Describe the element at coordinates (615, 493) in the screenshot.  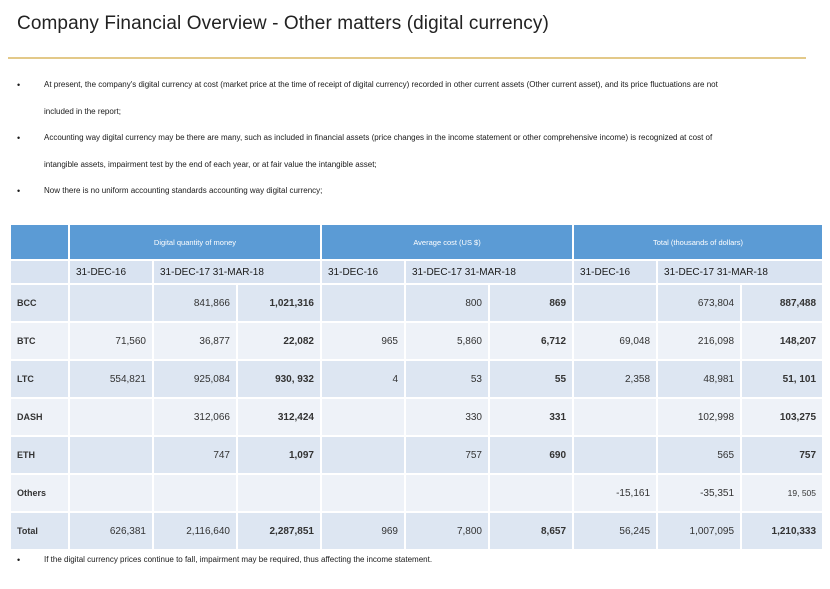
I see `table-cell: -15,161` at that location.